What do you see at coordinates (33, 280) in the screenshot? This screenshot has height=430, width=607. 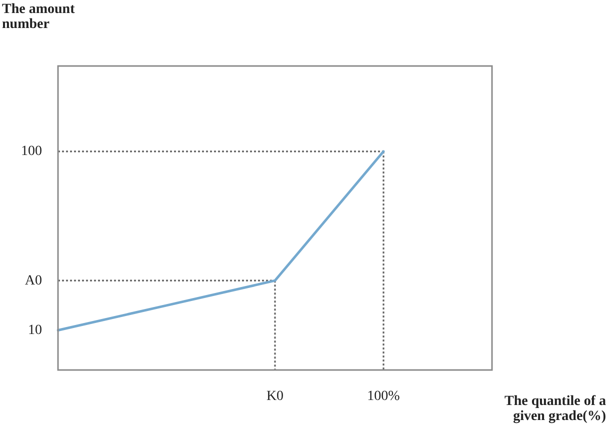 I see `y-tick-label: A0` at bounding box center [33, 280].